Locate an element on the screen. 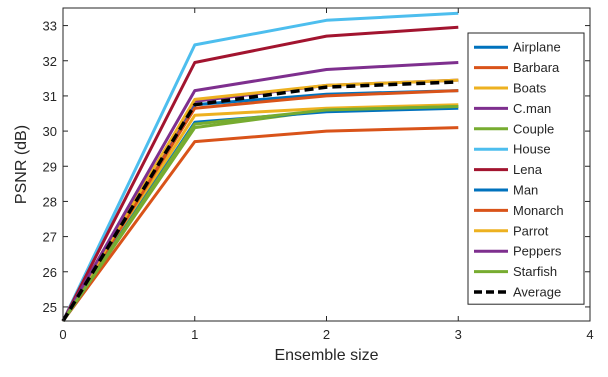 The width and height of the screenshot is (608, 377). legend-label: Parrot is located at coordinates (531, 230).